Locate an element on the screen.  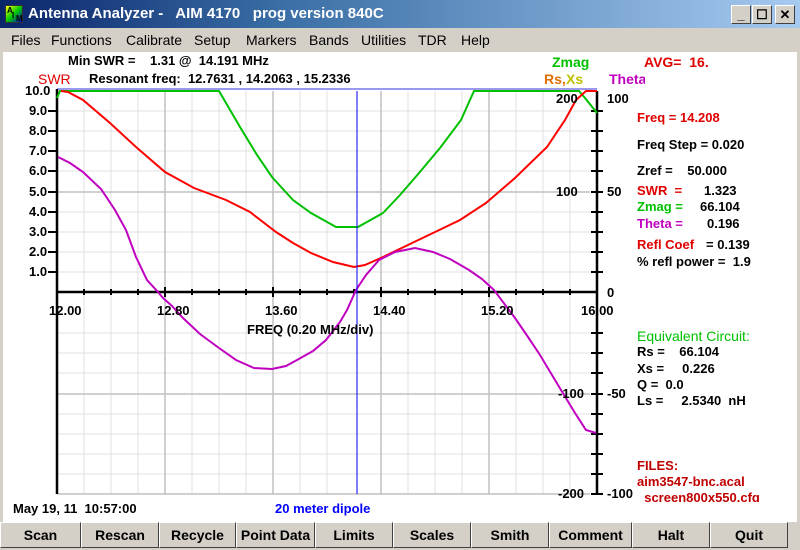
swr-tick: 3.0 is located at coordinates (38, 231).